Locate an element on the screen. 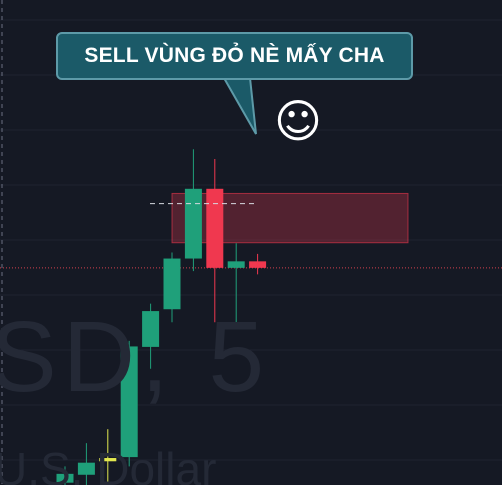 This screenshot has width=502, height=485. callout-pointer is located at coordinates (239, 105).